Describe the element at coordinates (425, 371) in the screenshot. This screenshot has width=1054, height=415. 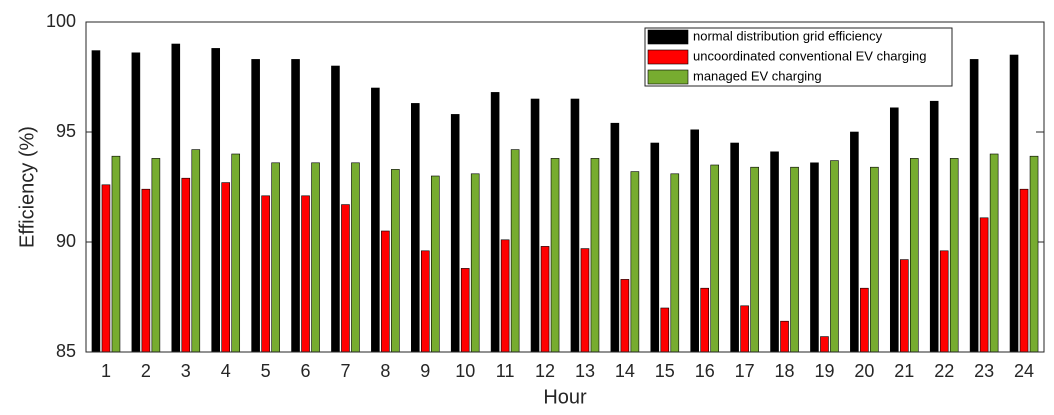
I see `x-tick-label: 9` at that location.